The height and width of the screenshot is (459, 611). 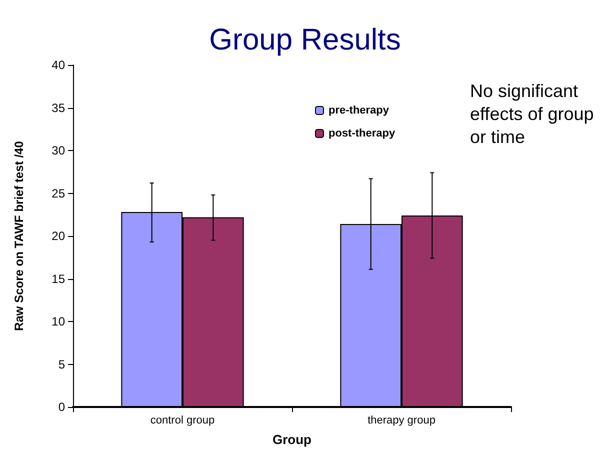 I want to click on y-tick-label: 15, so click(x=59, y=279).